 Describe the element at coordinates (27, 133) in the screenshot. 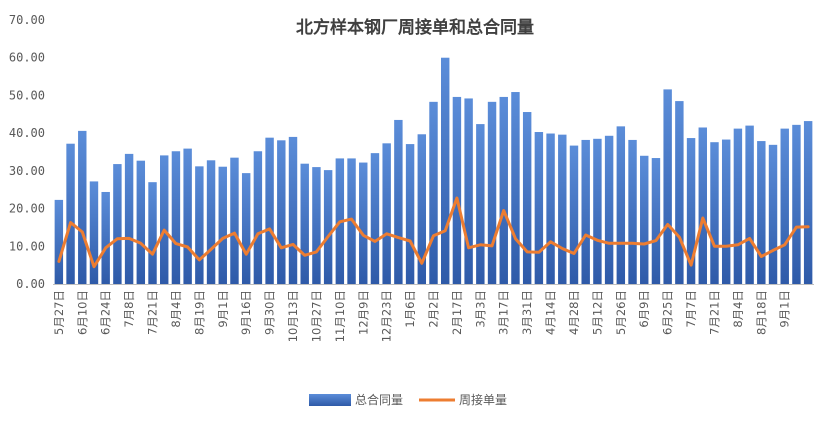

I see `y-tick-label: 40.00` at that location.